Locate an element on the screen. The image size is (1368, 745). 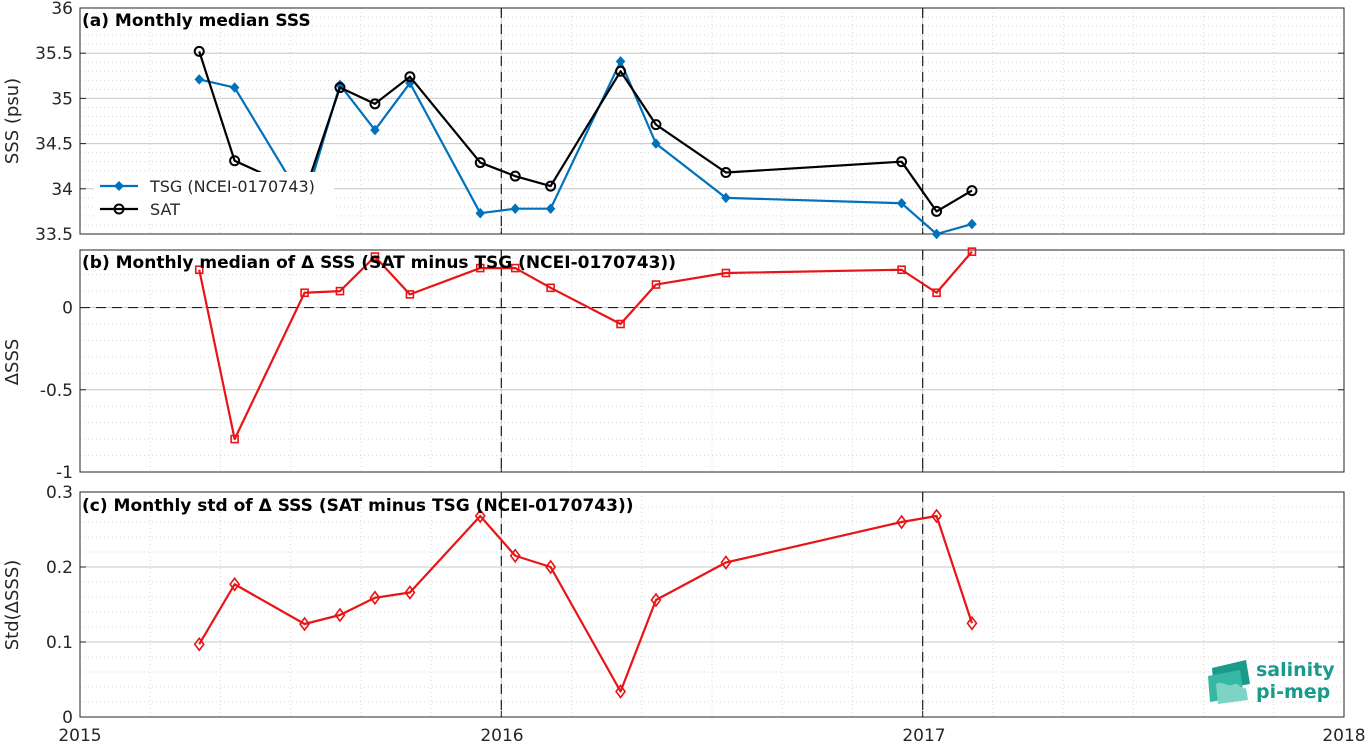
legend: TSG (NCEI-0170743) SAT is located at coordinates (214, 197).